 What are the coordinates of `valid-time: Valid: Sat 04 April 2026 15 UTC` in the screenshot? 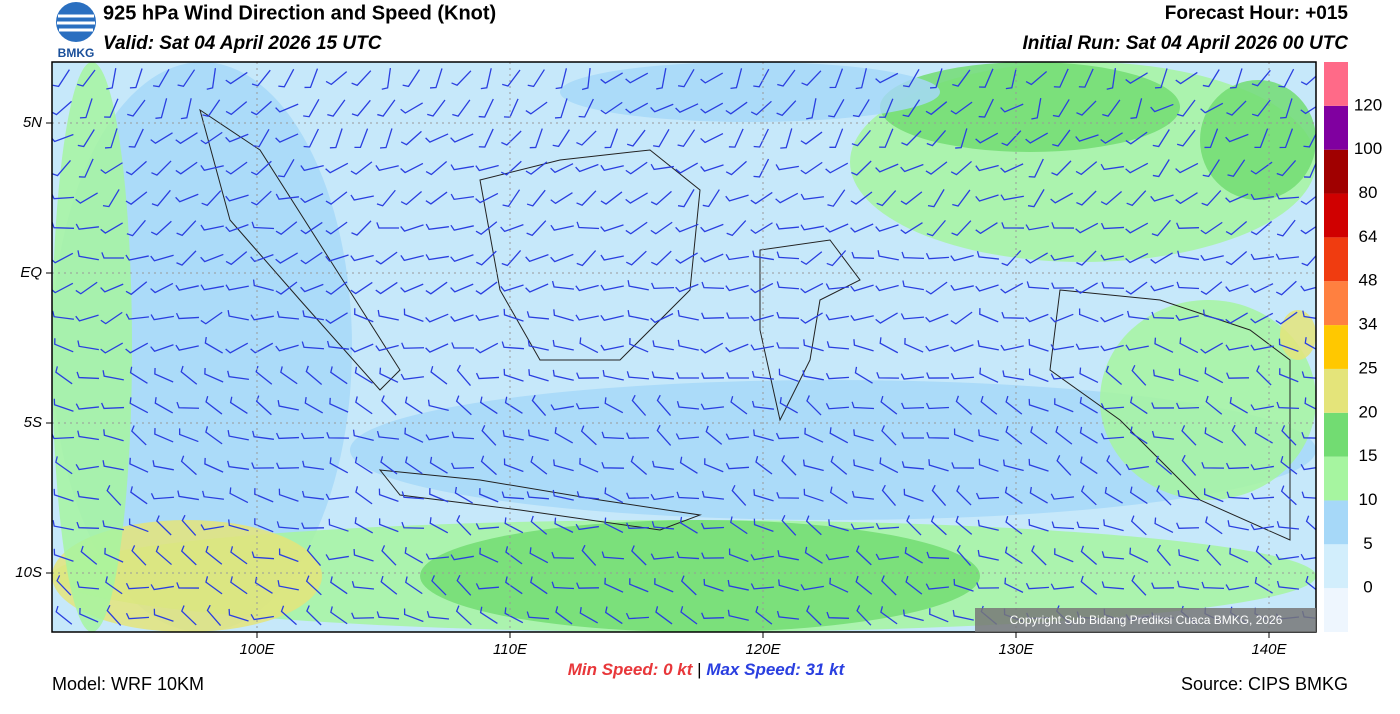 It's located at (242, 43).